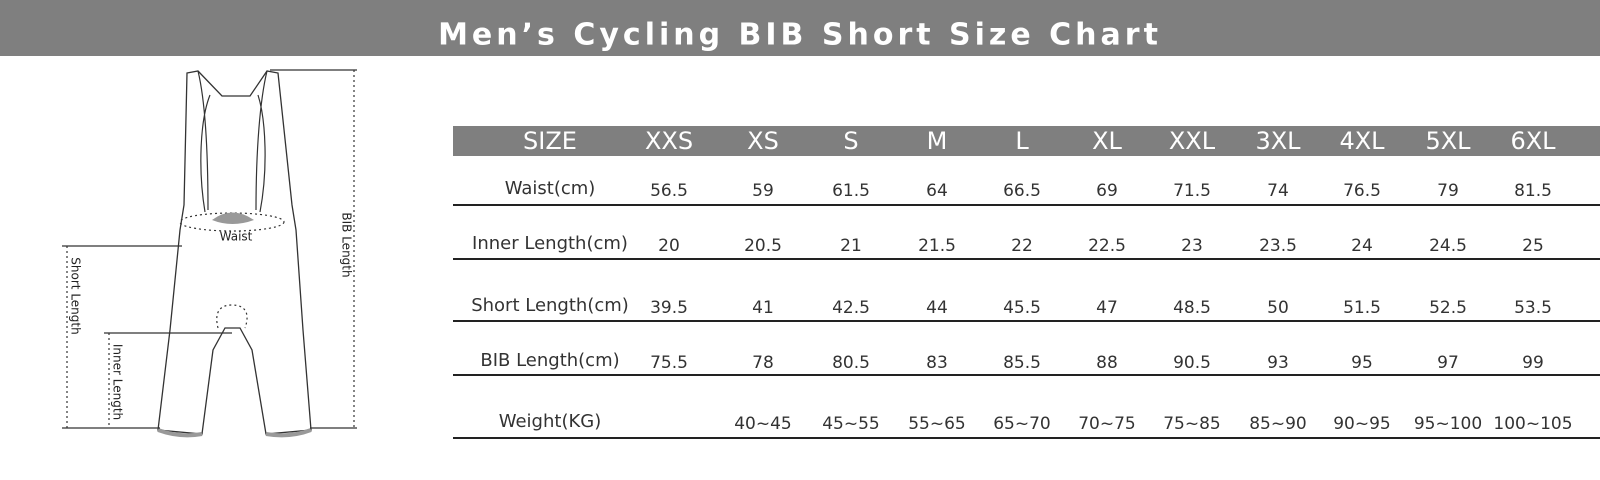 This screenshot has height=480, width=1600. Describe the element at coordinates (1362, 191) in the screenshot. I see `cell: 76.5` at that location.